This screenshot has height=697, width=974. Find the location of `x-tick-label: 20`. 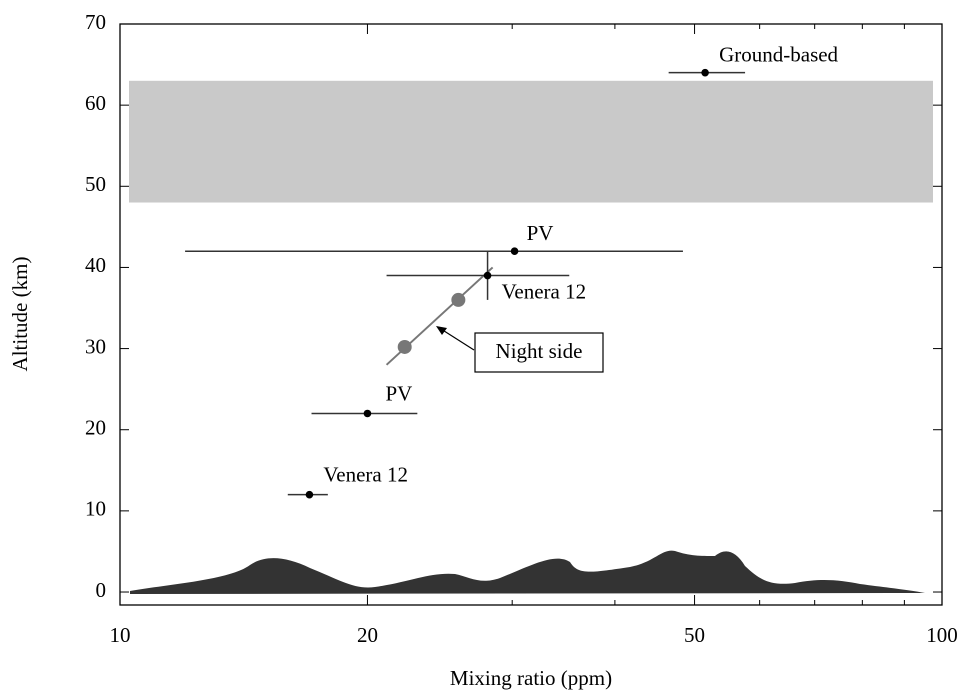

x-tick-label: 20 is located at coordinates (367, 635).